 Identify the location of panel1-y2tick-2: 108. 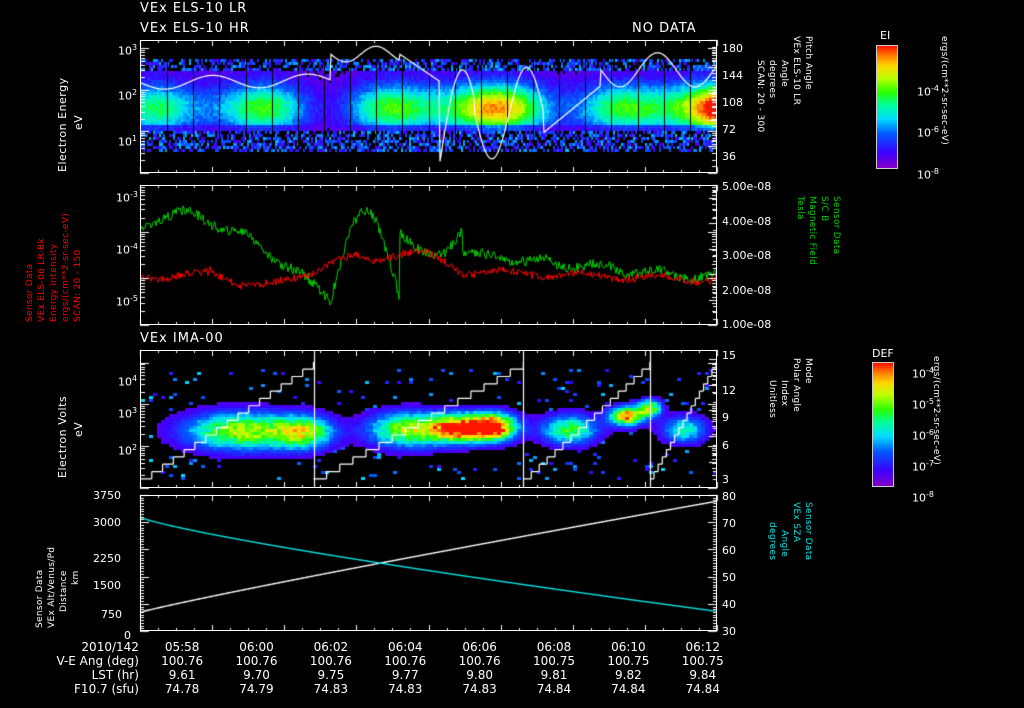
(732, 102).